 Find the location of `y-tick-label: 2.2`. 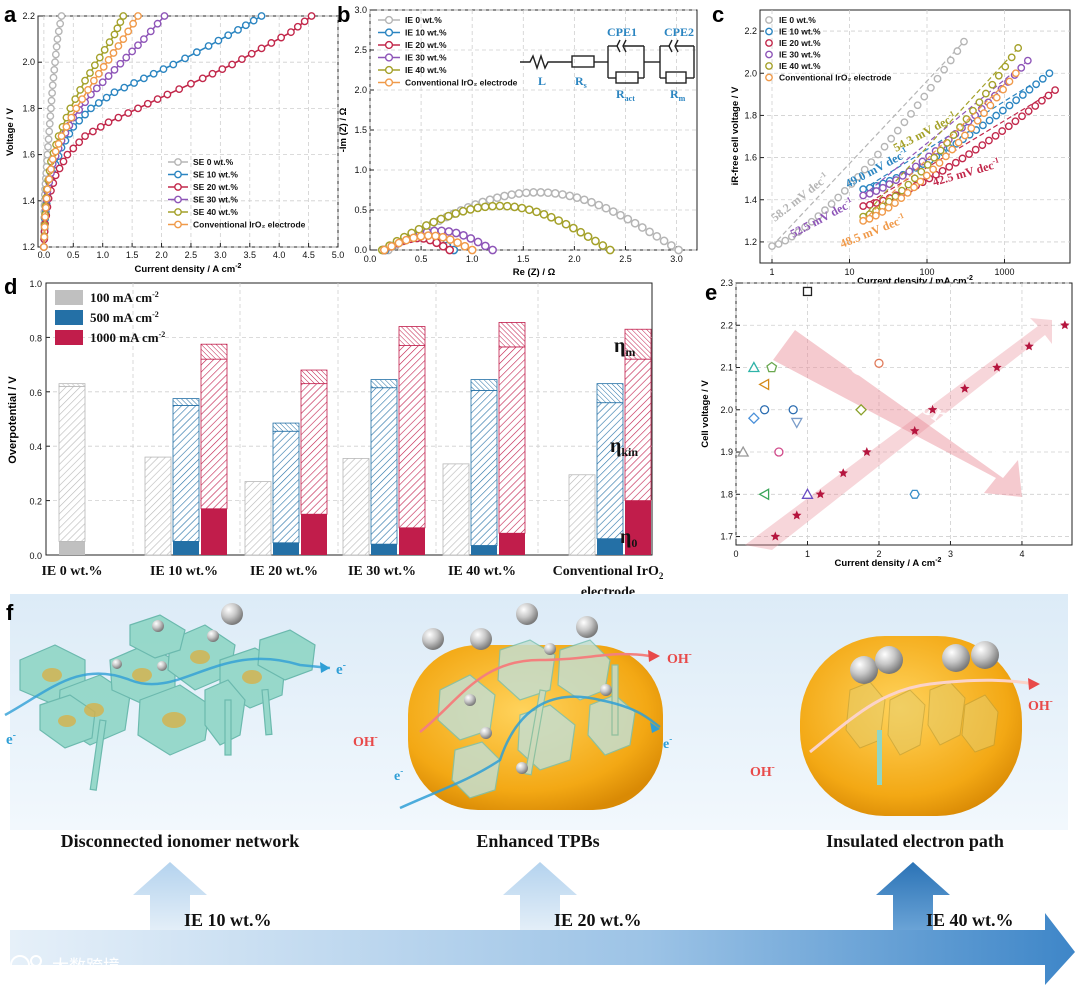

y-tick-label: 2.2 is located at coordinates (750, 31).